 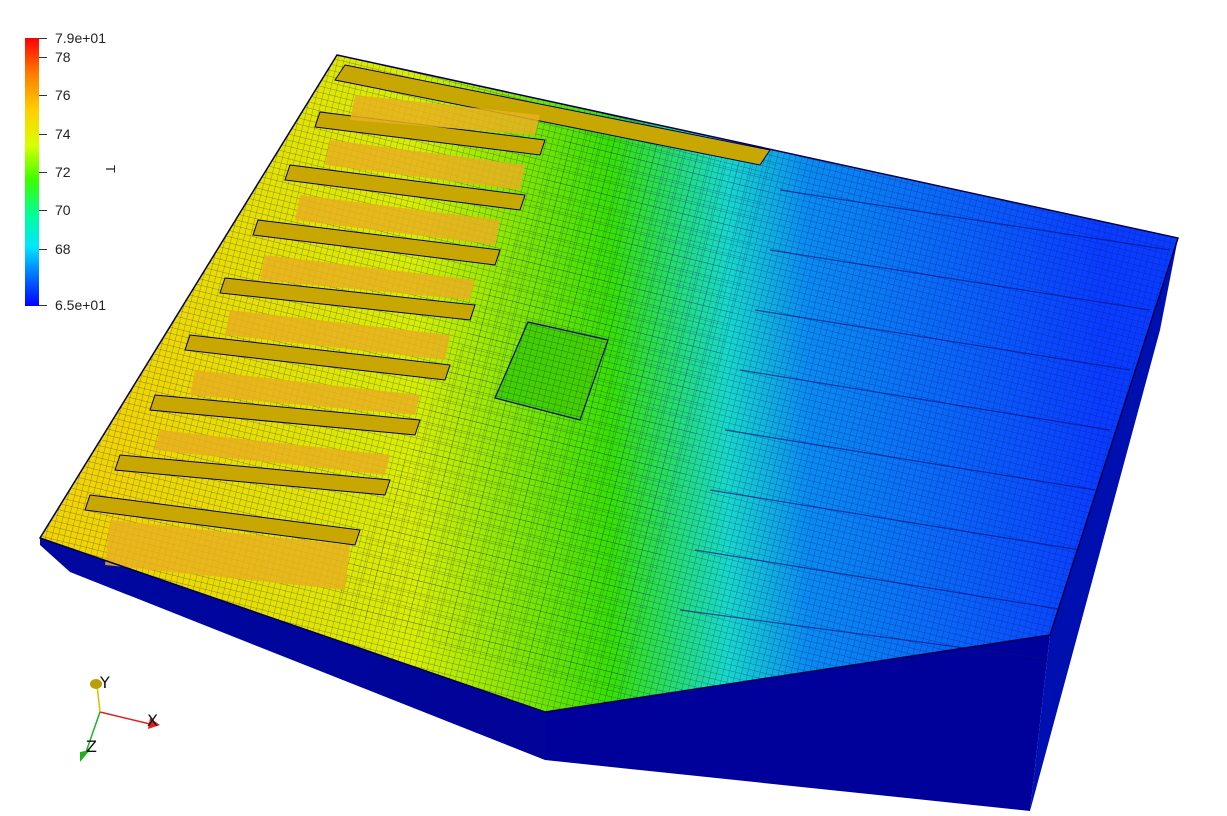 What do you see at coordinates (85, 756) in the screenshot?
I see `z-axis-cone` at bounding box center [85, 756].